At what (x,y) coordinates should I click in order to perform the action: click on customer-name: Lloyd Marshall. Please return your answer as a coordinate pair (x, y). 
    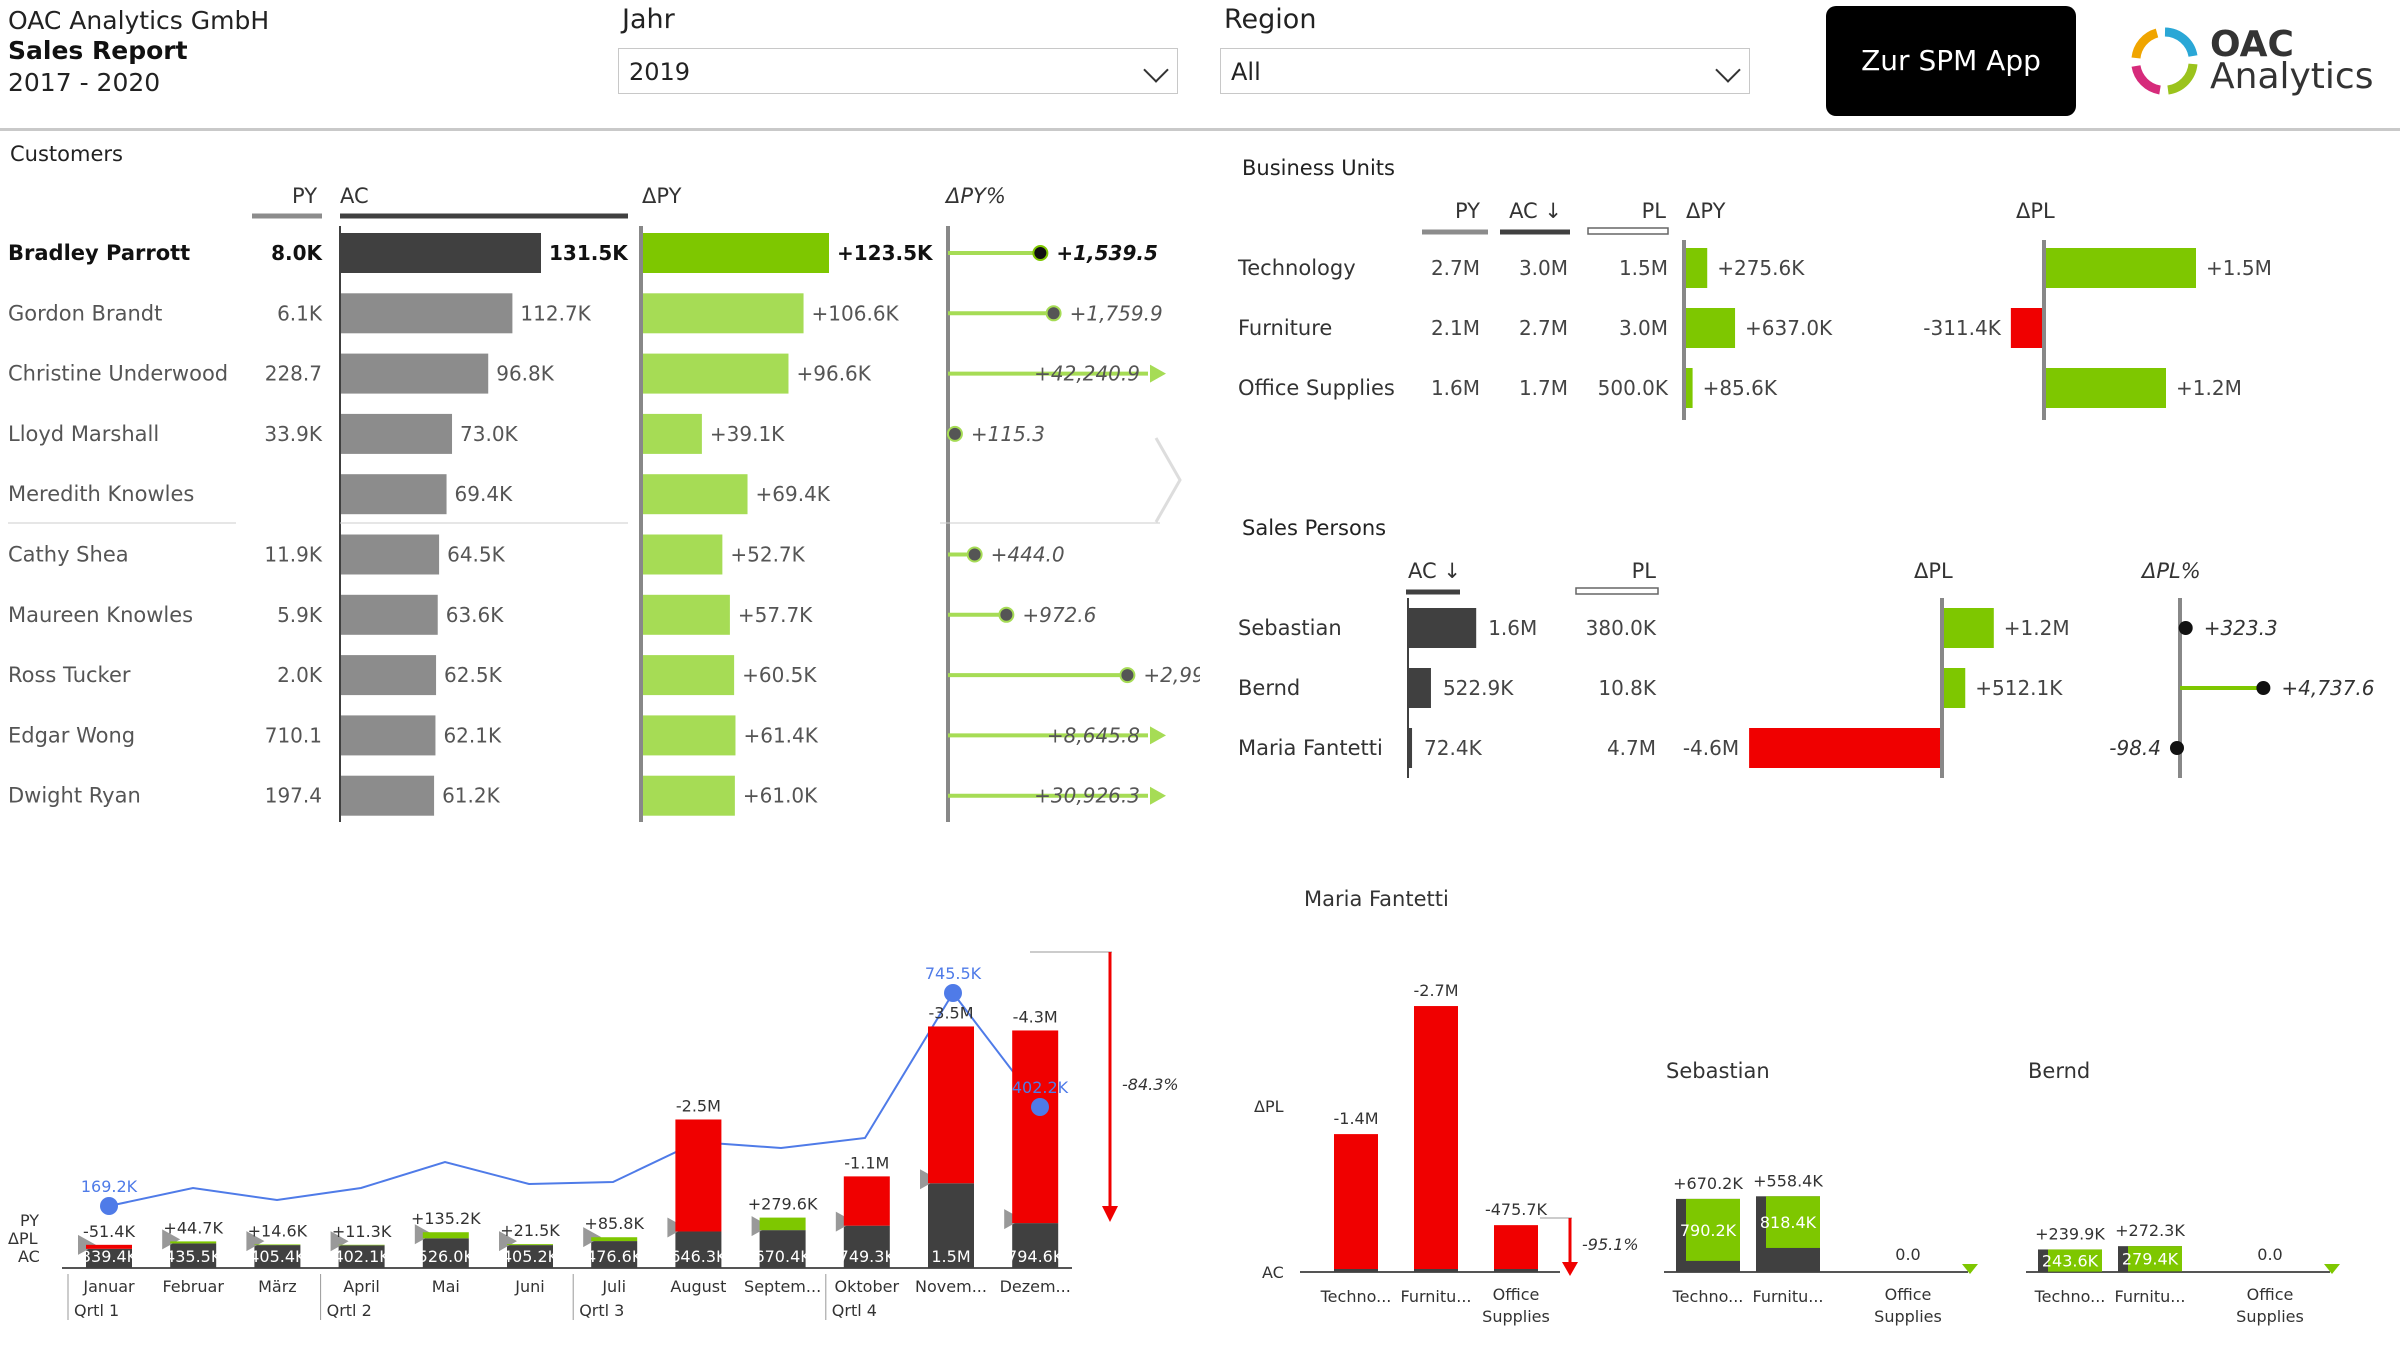
    Looking at the image, I should click on (83, 434).